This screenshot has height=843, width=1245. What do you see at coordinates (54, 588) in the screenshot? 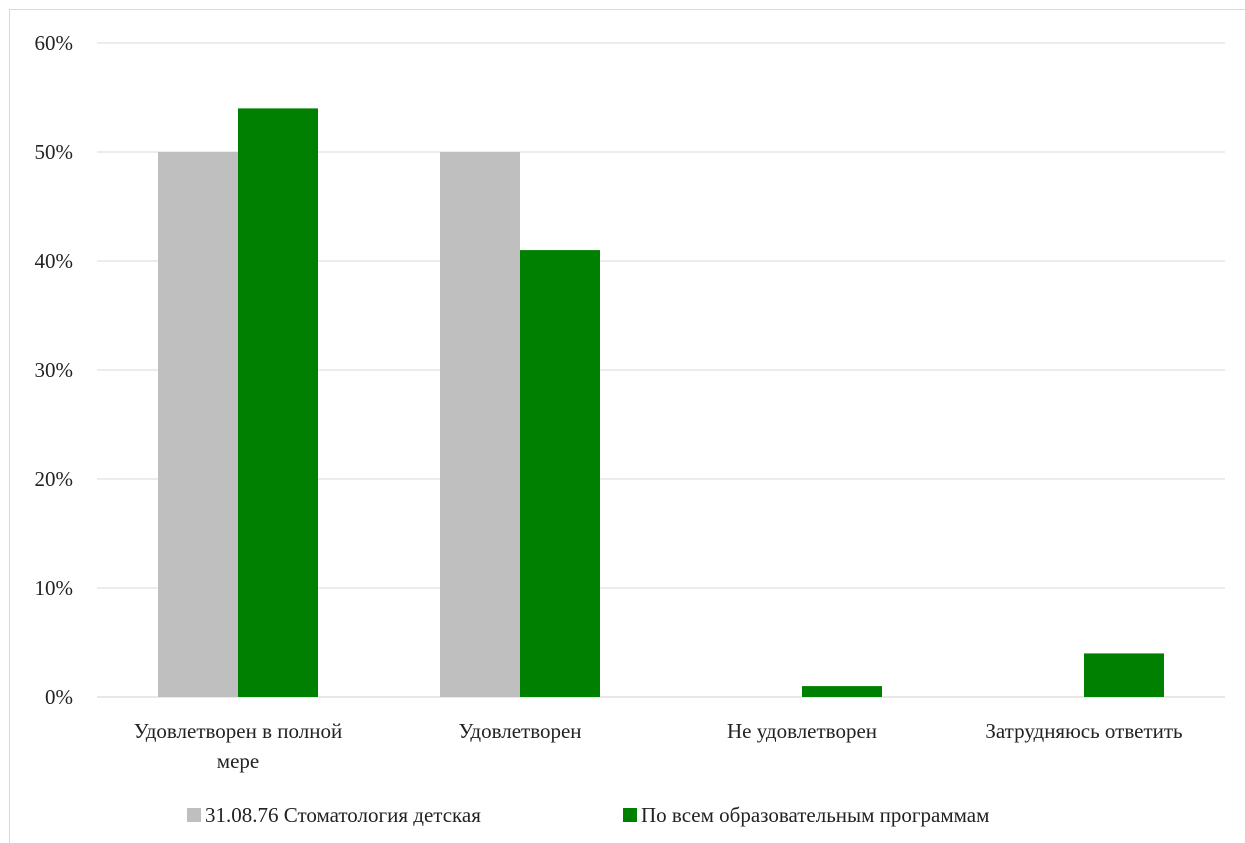
I see `y-tick-label: 10%` at bounding box center [54, 588].